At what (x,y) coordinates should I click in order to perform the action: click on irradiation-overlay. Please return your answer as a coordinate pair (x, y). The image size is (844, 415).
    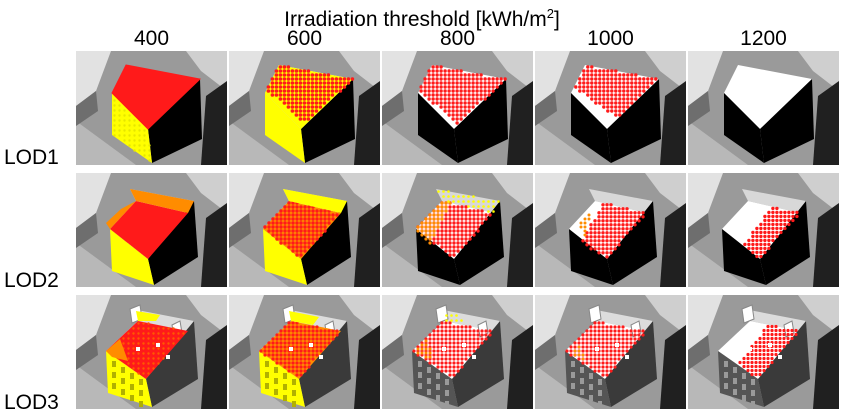
    Looking at the image, I should click on (616, 91).